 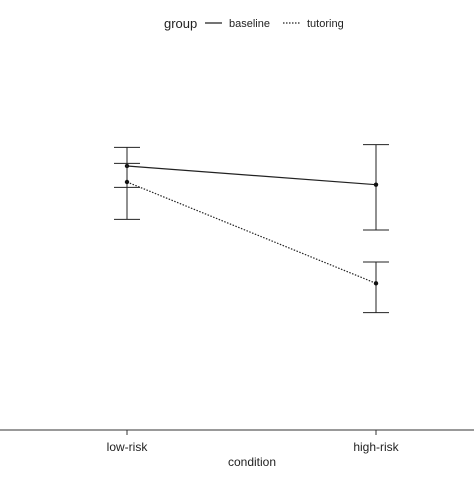 I want to click on x-tick-label-low-risk: low-risk, so click(x=128, y=447).